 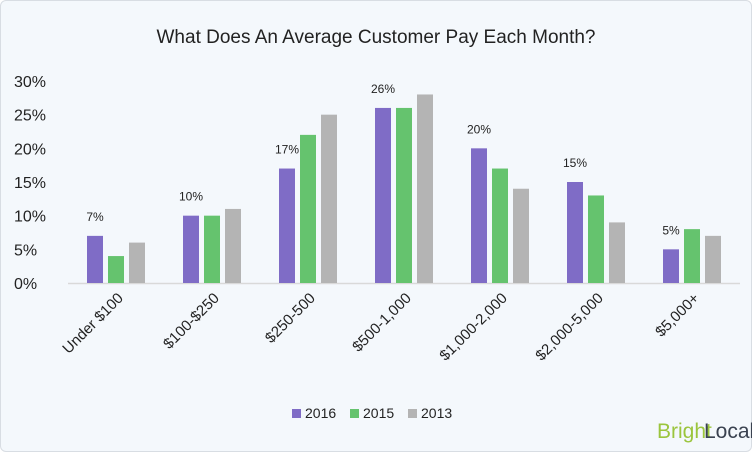 What do you see at coordinates (382, 323) in the screenshot?
I see `x-tick-label: $500-1,000` at bounding box center [382, 323].